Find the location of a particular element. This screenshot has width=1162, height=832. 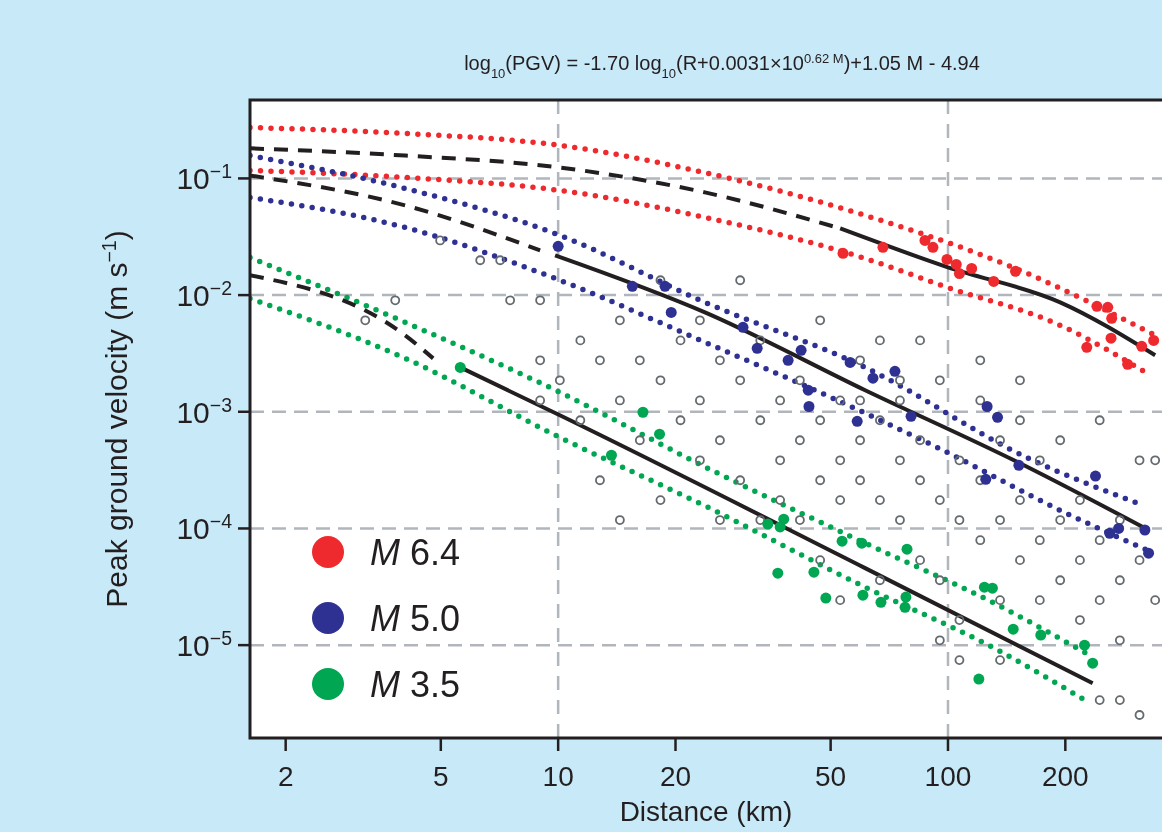

x-tick-label: 2 is located at coordinates (285, 776).